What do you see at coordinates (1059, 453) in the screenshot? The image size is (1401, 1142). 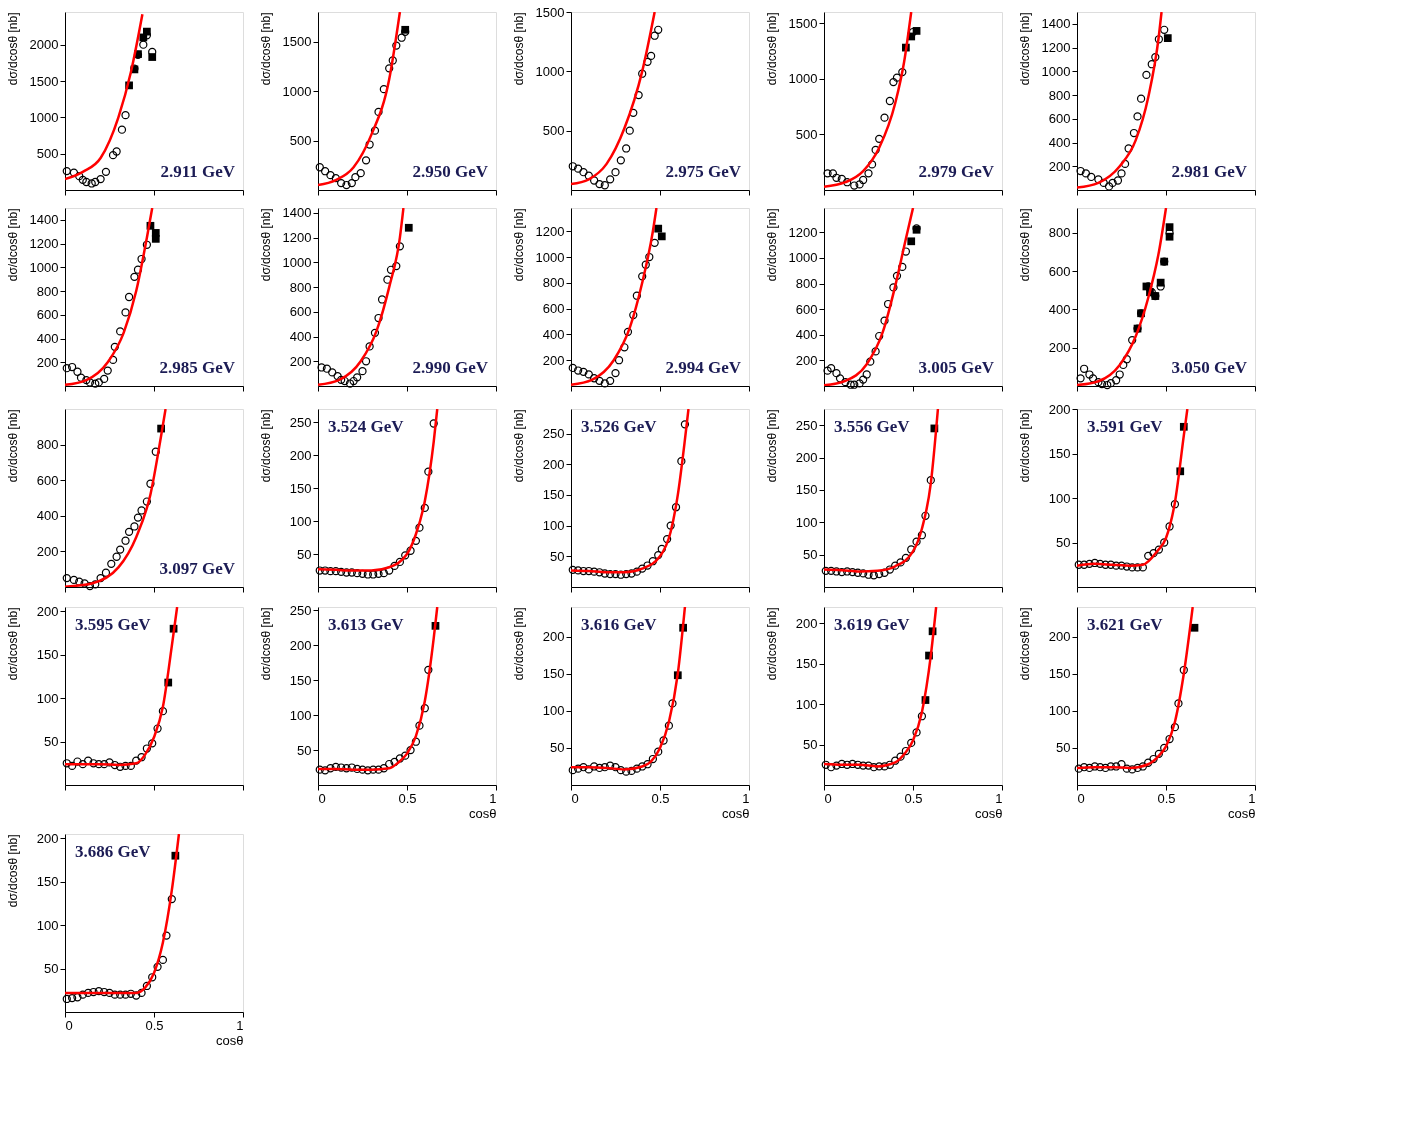 I see `y-tick-label: 150` at bounding box center [1059, 453].